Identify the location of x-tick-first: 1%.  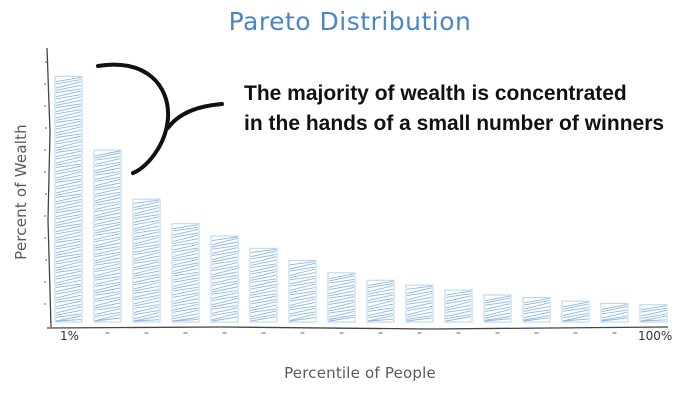
(69, 336).